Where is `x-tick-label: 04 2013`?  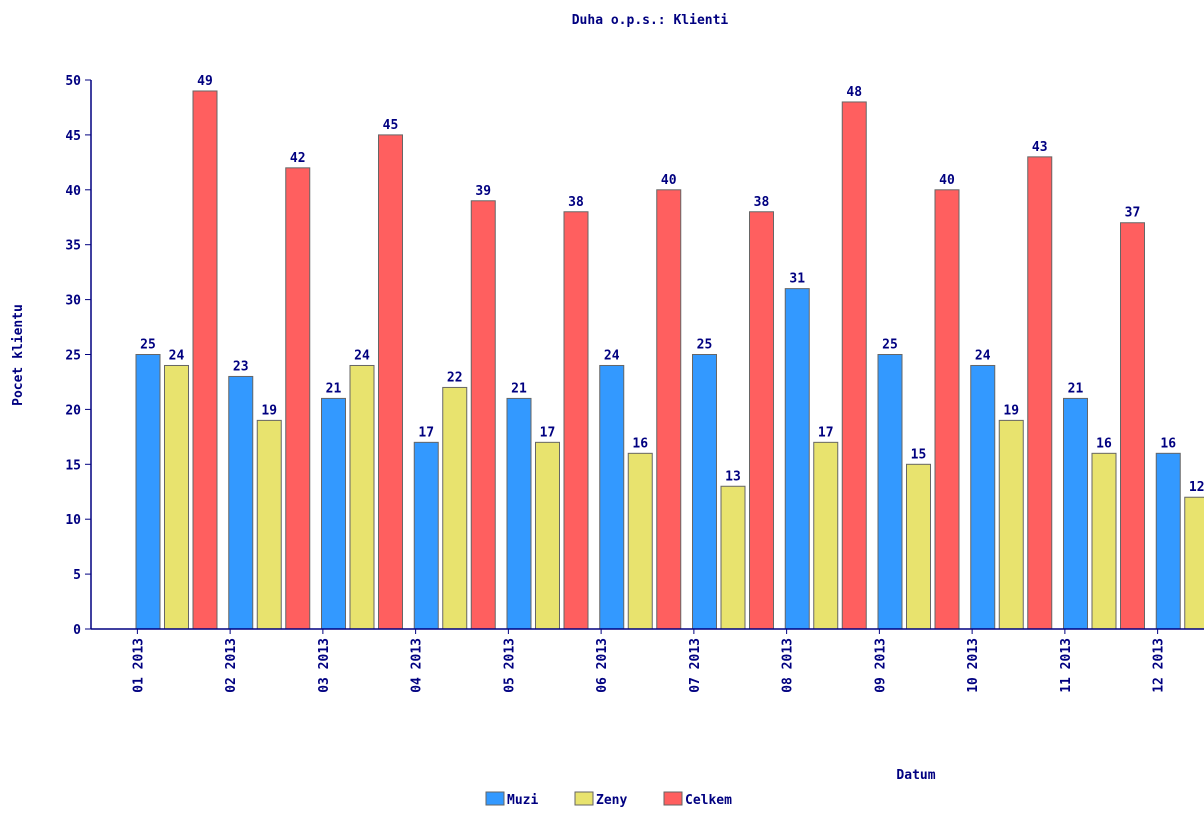
x-tick-label: 04 2013 is located at coordinates (417, 665).